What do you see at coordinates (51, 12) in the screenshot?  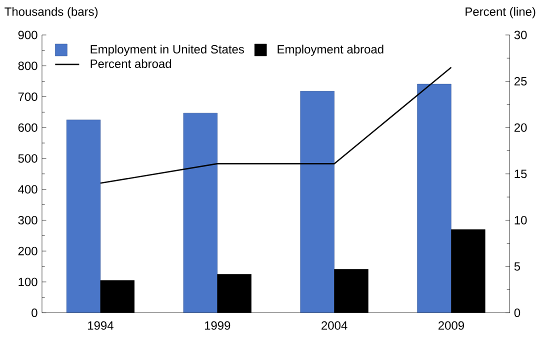 I see `y-axis-title: Thousands (bars)` at bounding box center [51, 12].